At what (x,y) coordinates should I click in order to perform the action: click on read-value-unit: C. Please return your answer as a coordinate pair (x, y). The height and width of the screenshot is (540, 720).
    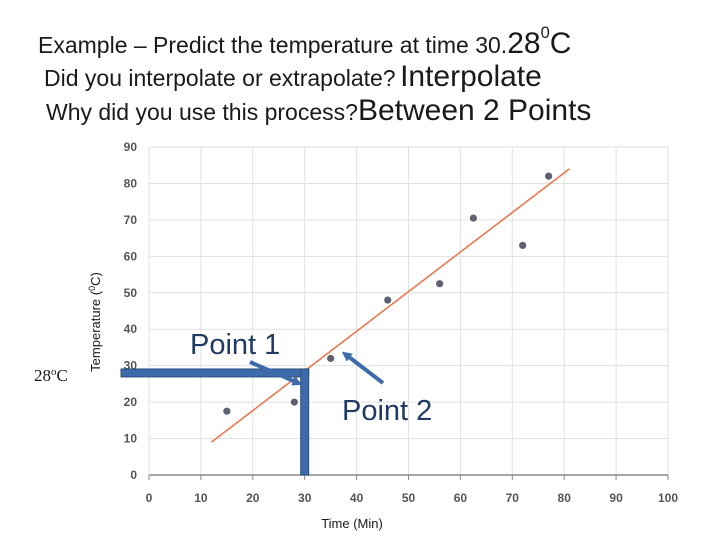
    Looking at the image, I should click on (62, 375).